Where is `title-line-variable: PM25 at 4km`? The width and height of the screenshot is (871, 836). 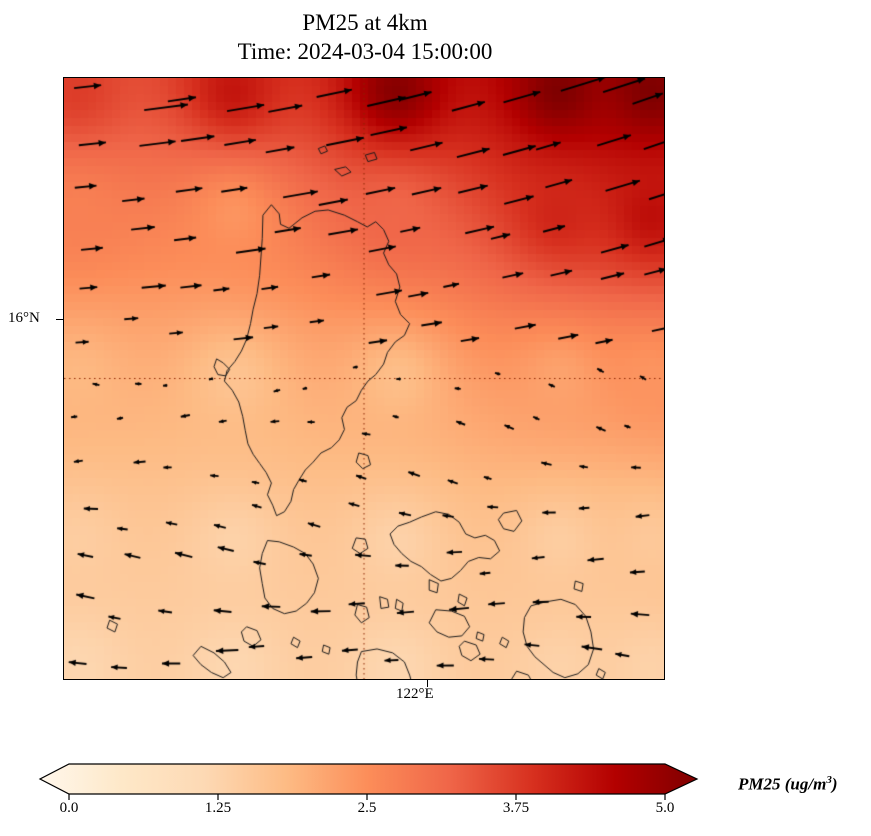
title-line-variable: PM25 at 4km is located at coordinates (365, 22).